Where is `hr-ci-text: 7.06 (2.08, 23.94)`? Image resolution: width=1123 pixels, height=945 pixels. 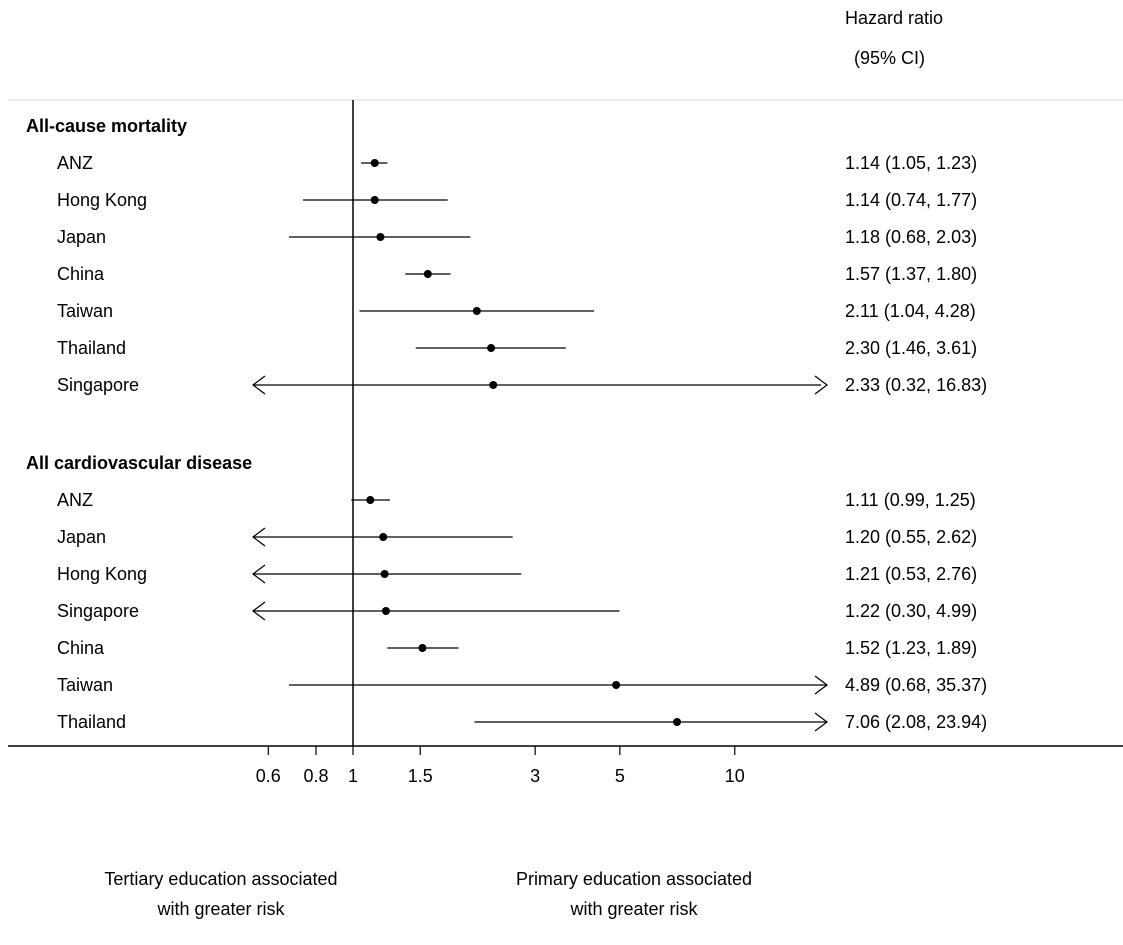 hr-ci-text: 7.06 (2.08, 23.94) is located at coordinates (916, 722).